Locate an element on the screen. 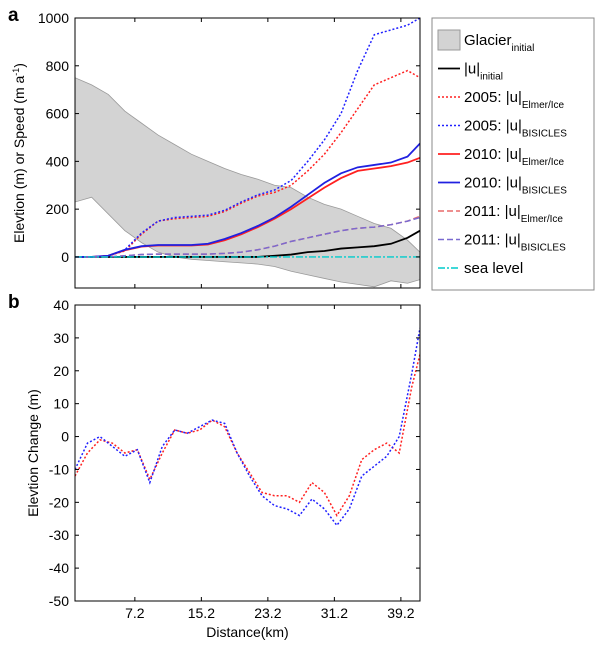  legend-label: 2005: |u|BISICLES is located at coordinates (515, 129).